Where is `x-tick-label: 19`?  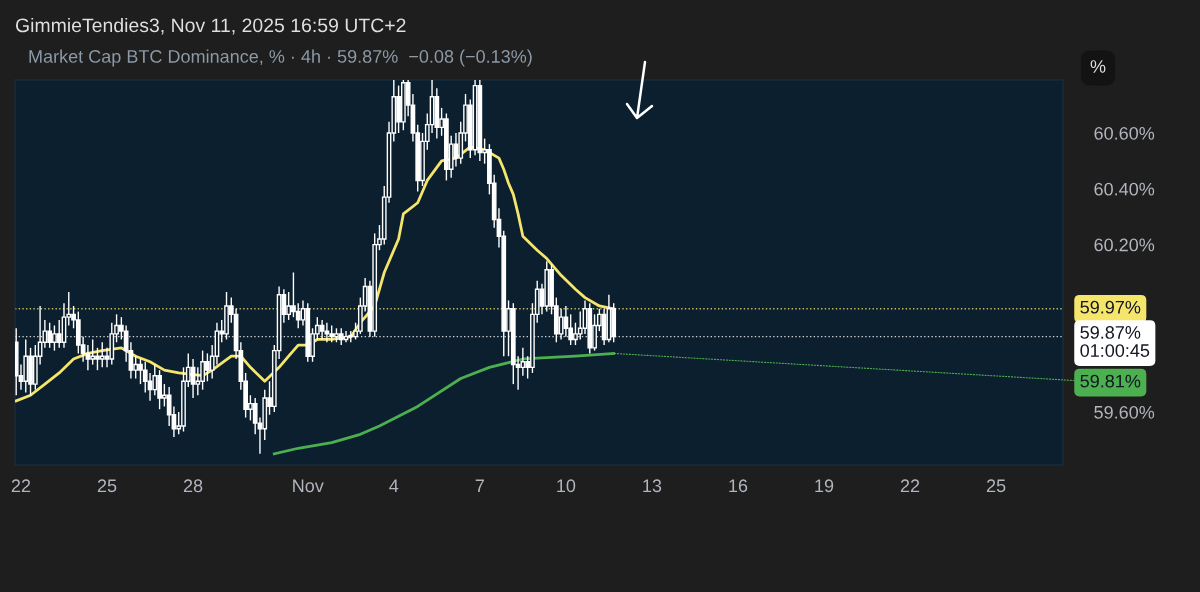 x-tick-label: 19 is located at coordinates (824, 486).